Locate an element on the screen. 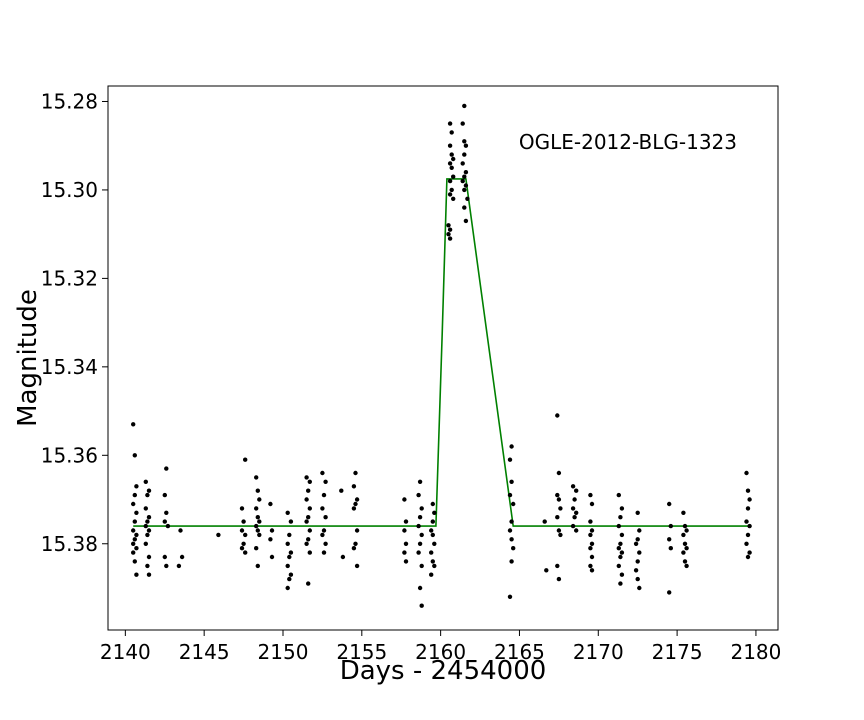  x-tick-label: 2155 is located at coordinates (361, 652).